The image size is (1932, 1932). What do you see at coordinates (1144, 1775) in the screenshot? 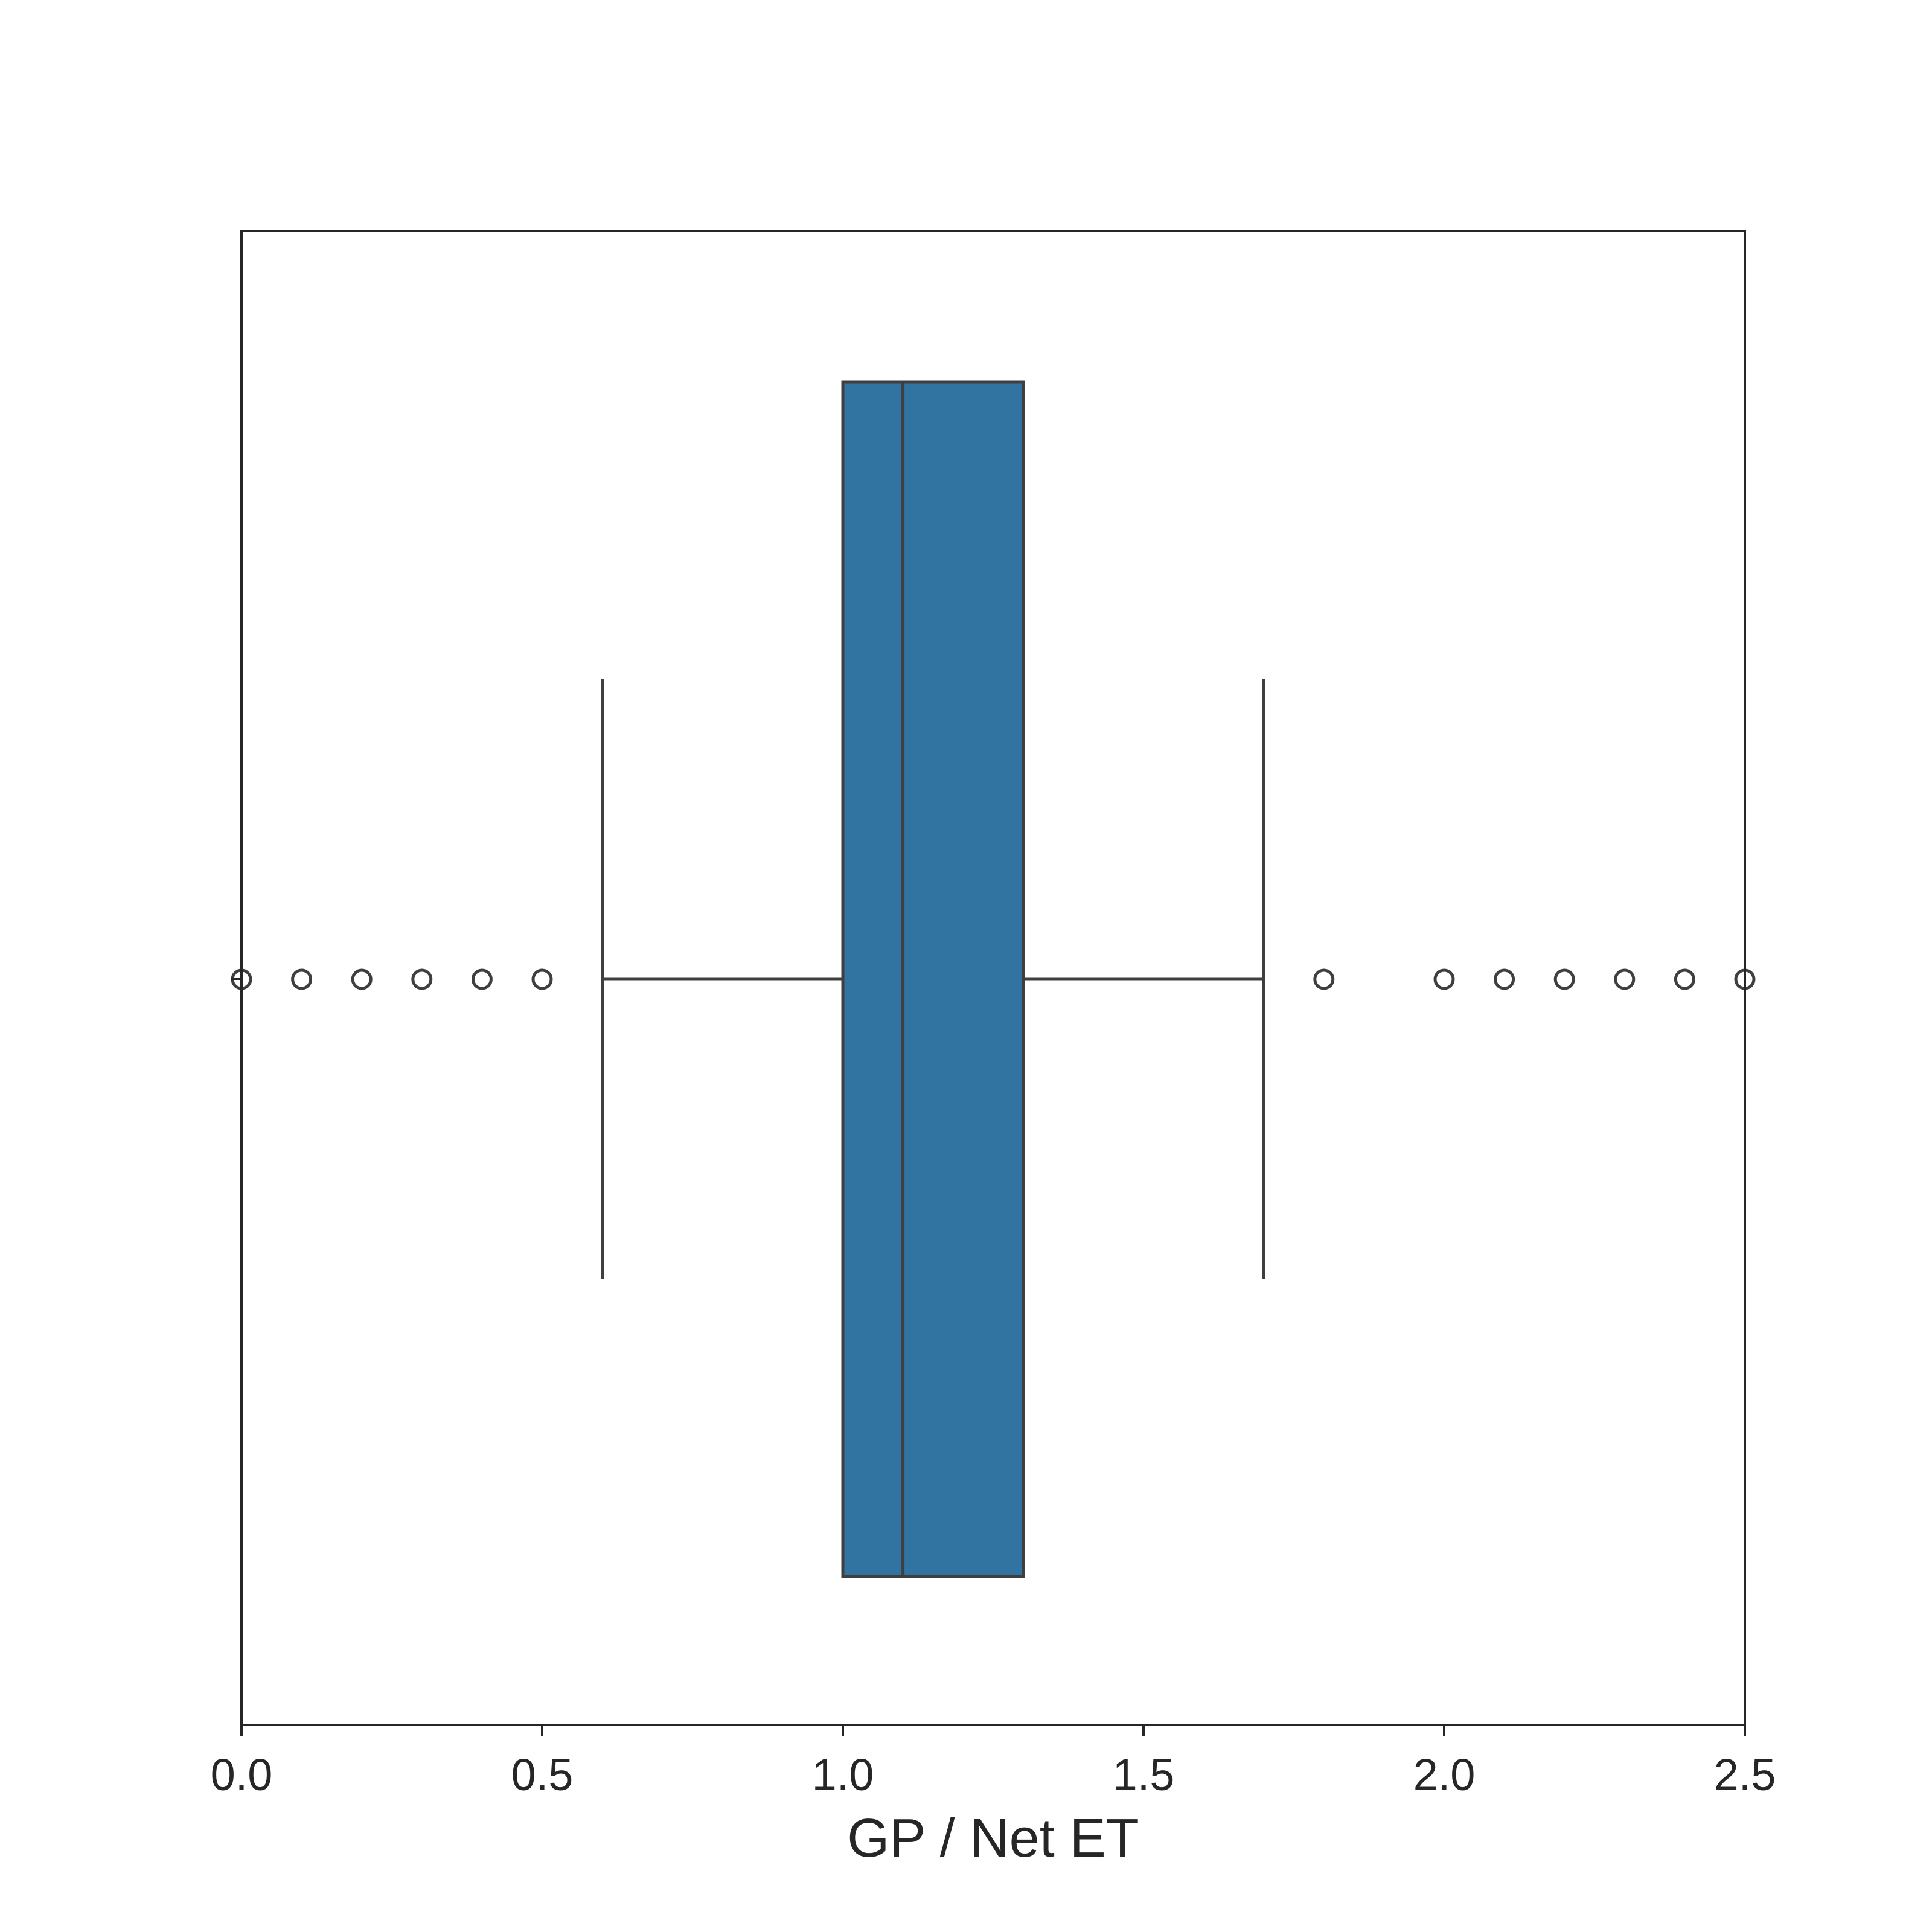
I see `x-tick-label: 1.5` at bounding box center [1144, 1775].